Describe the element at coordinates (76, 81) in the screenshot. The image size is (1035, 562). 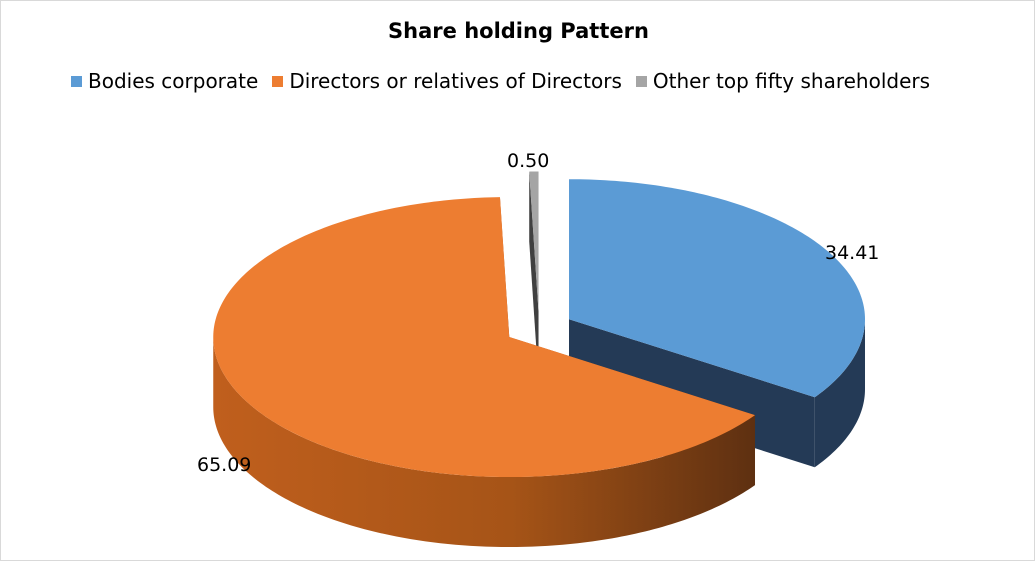
I see `legend-swatch-bodies-corporate` at that location.